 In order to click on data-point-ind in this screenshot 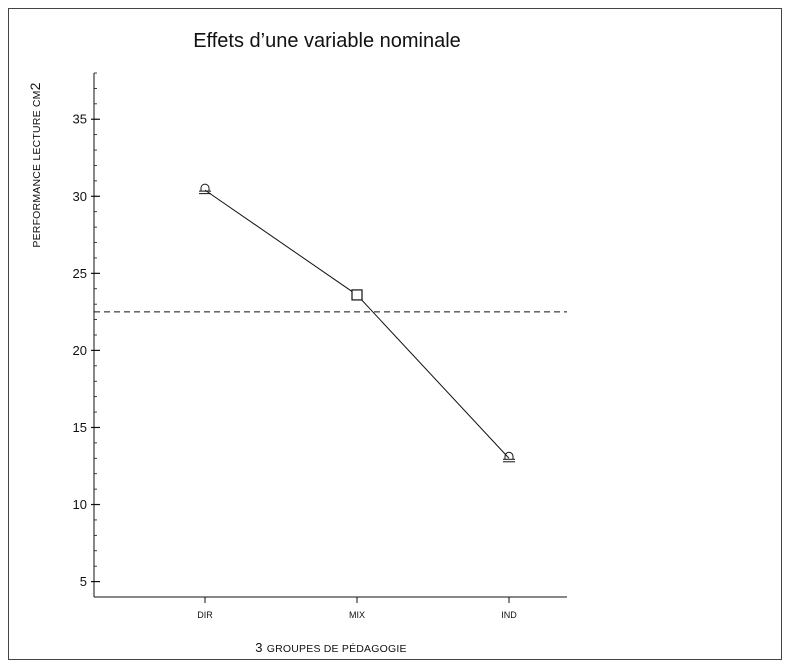, I will do `click(509, 457)`.